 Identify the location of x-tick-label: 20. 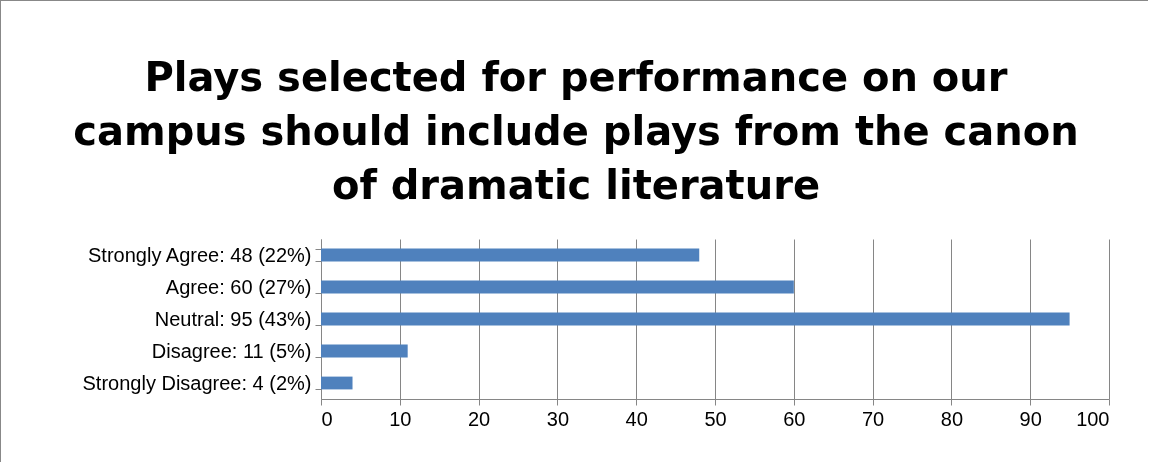
(479, 418).